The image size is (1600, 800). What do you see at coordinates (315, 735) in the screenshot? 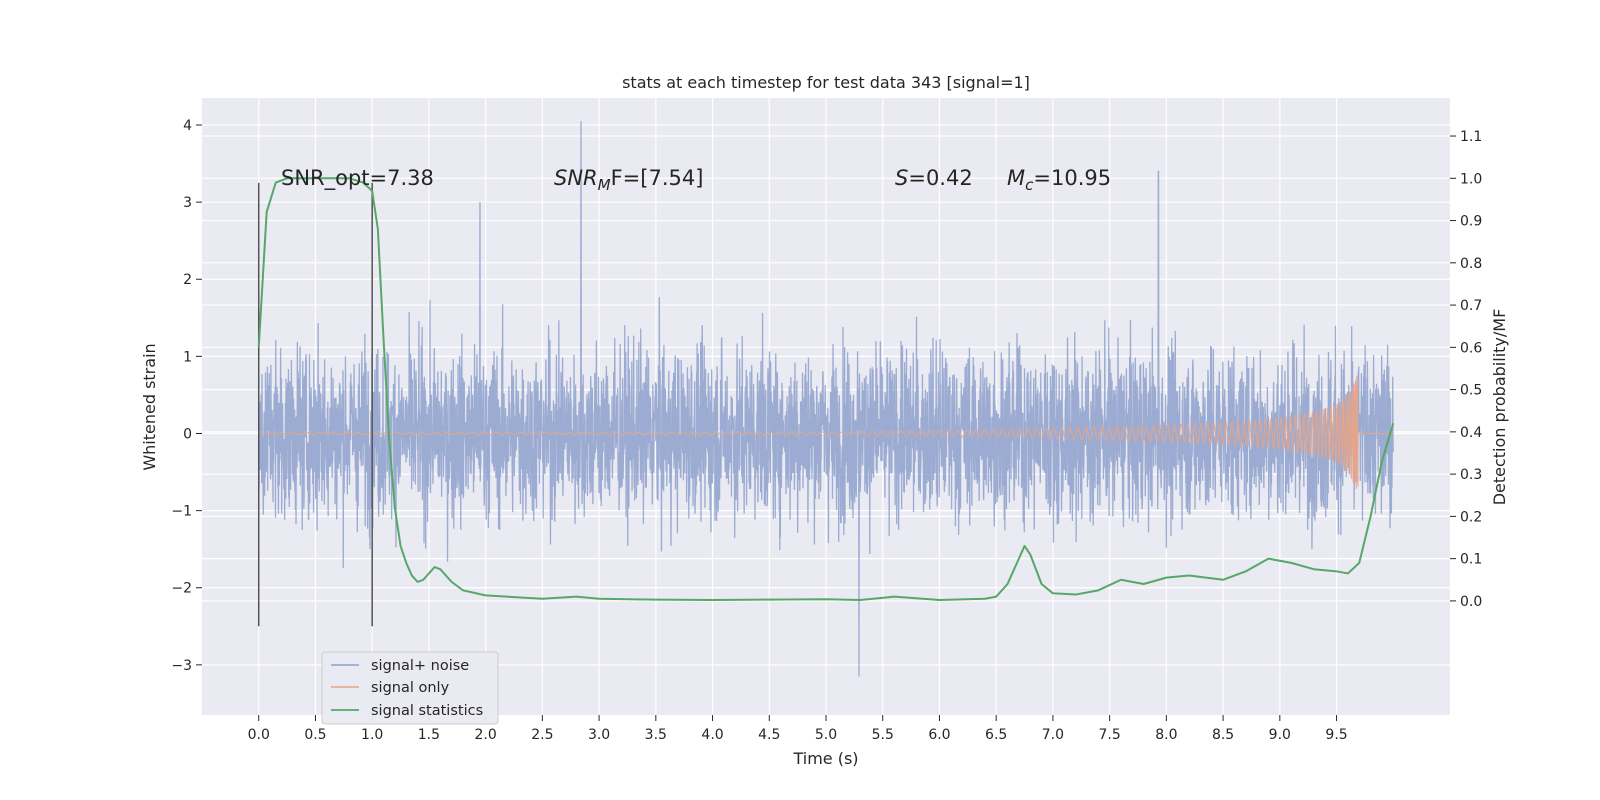
I see `x-tick-label-1: 0.5` at bounding box center [315, 735].